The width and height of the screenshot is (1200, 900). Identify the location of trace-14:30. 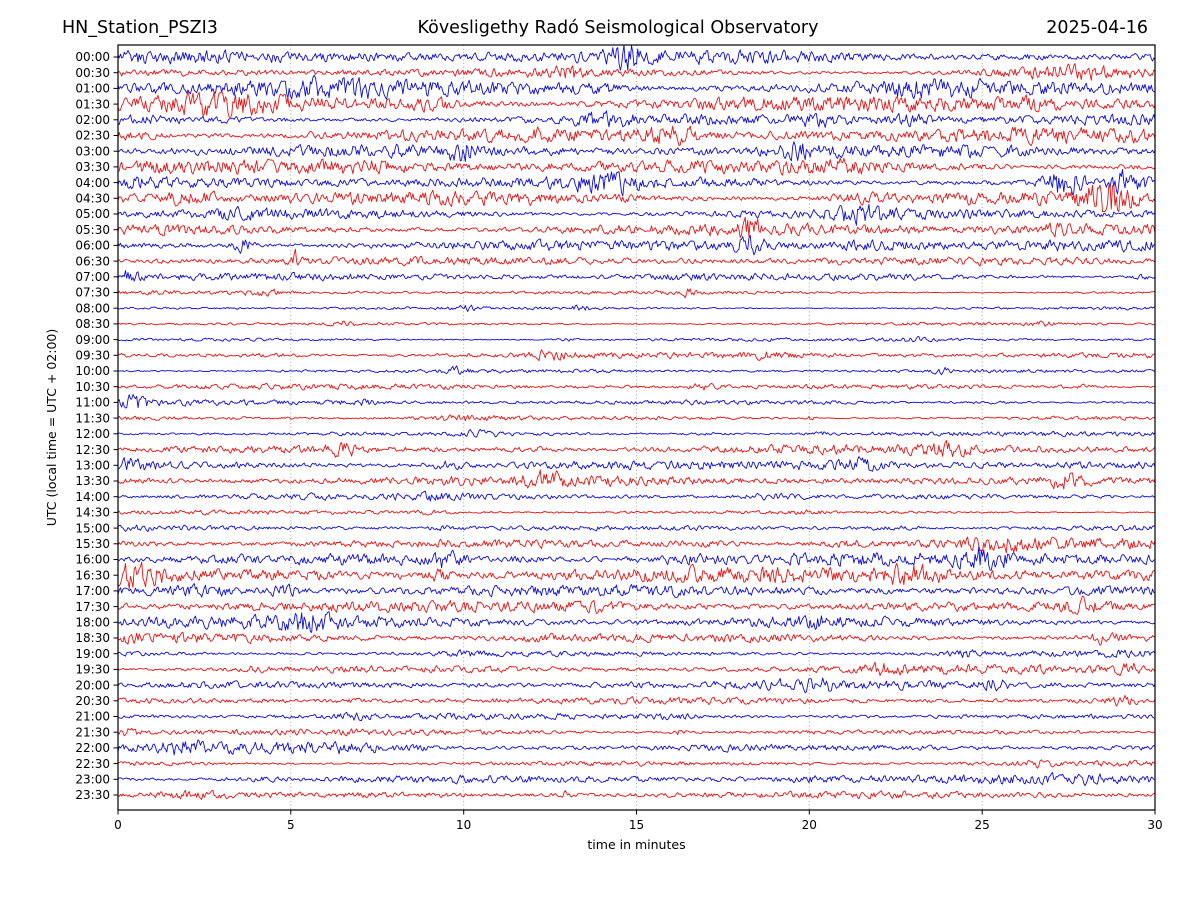
(636, 512).